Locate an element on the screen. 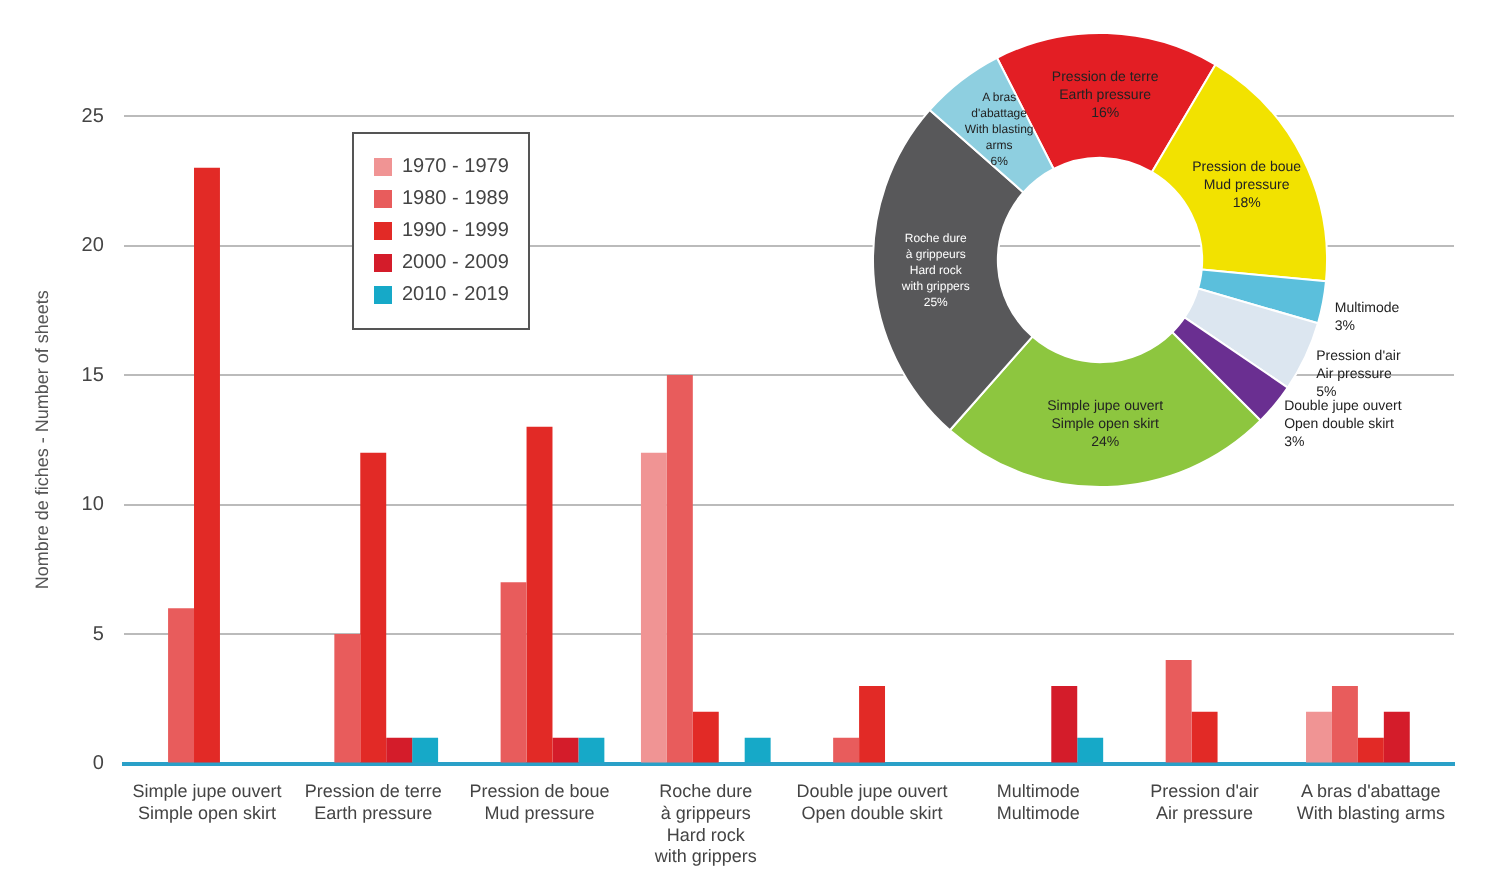 The height and width of the screenshot is (890, 1494). y-tick-label: 10 is located at coordinates (93, 505).